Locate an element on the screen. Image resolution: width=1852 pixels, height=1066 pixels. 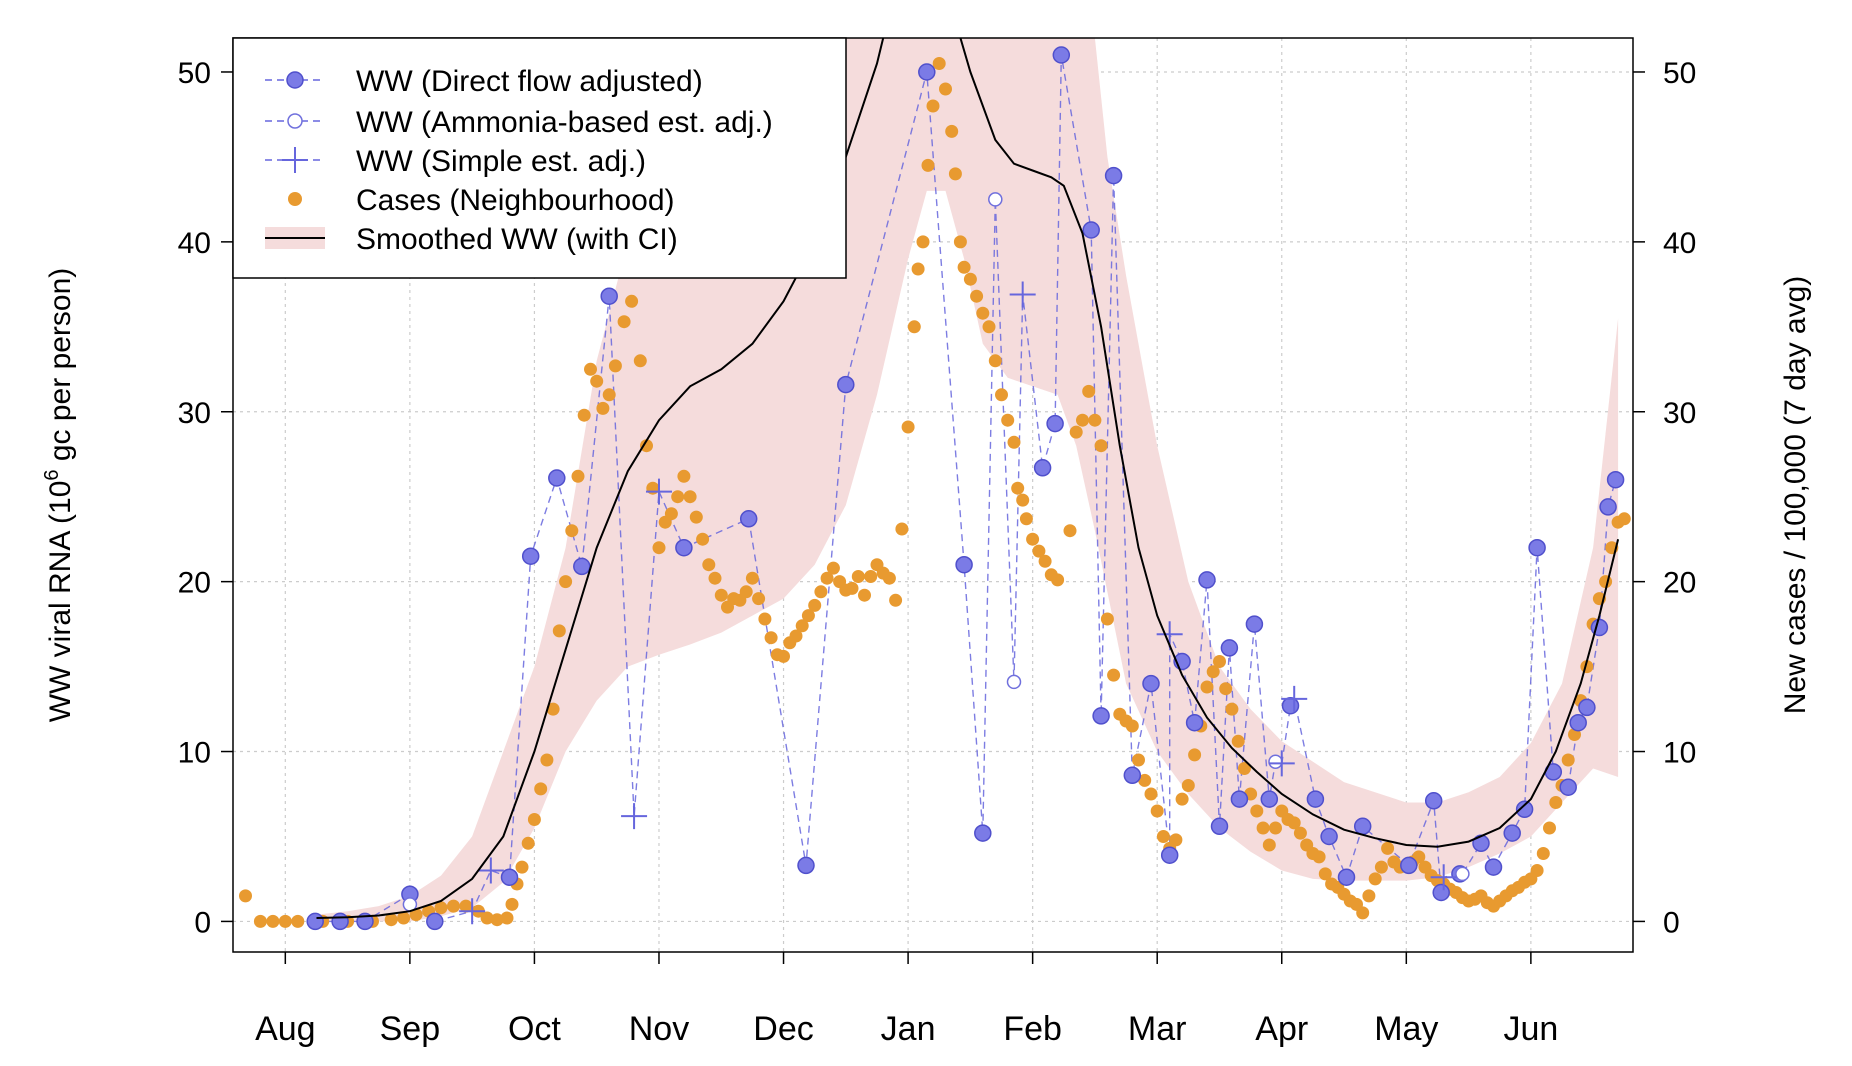
legend-box is located at coordinates (539, 158).